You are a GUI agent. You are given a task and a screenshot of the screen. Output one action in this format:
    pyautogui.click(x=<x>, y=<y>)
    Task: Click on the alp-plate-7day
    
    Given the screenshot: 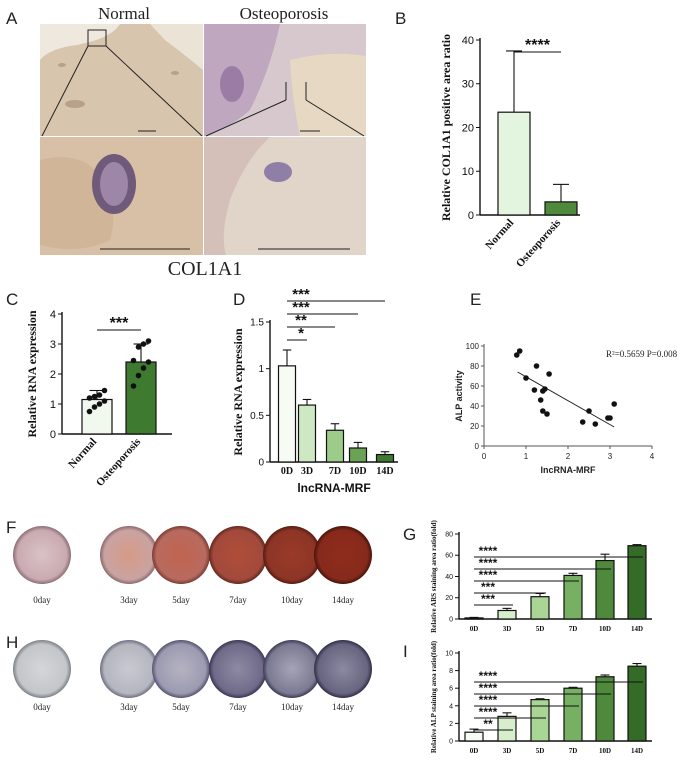 What is the action you would take?
    pyautogui.click(x=238, y=669)
    